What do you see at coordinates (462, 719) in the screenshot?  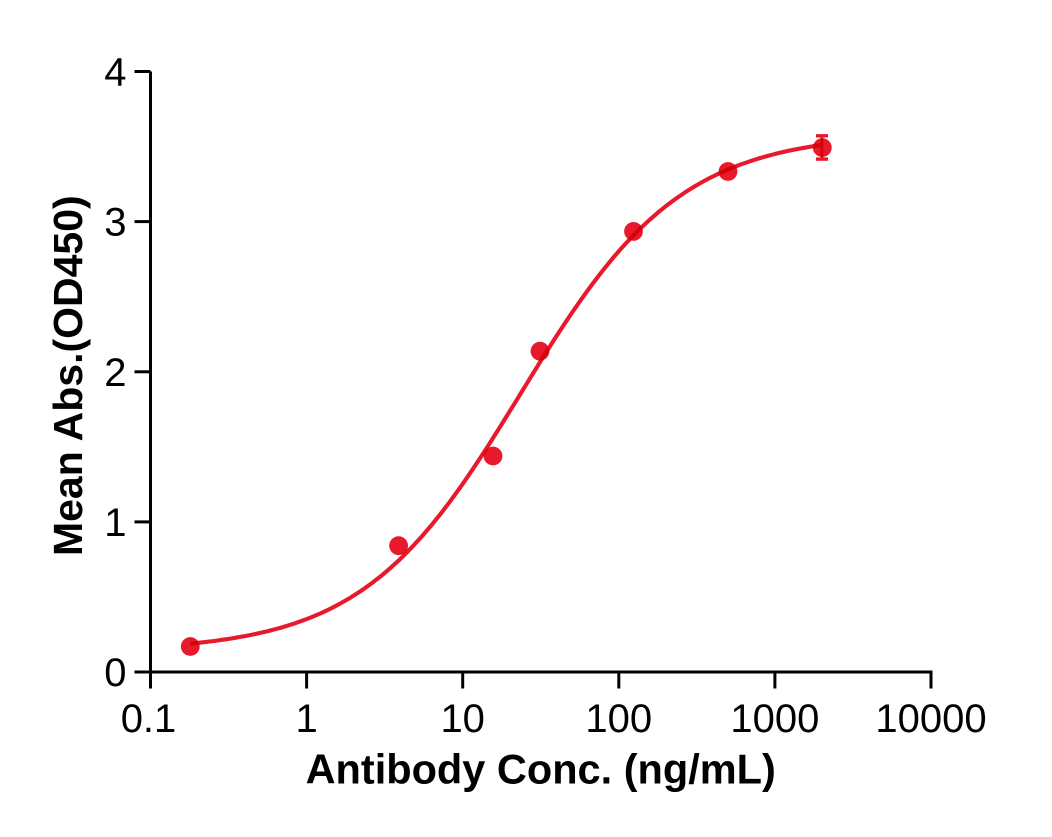 I see `svg-text: 10` at bounding box center [462, 719].